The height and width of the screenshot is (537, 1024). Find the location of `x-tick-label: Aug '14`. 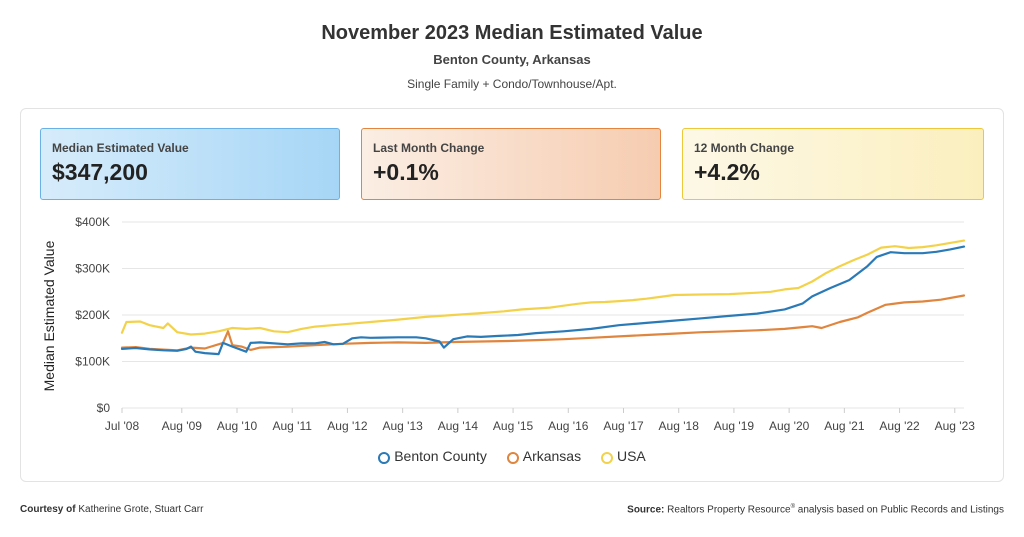

x-tick-label: Aug '14 is located at coordinates (458, 426).